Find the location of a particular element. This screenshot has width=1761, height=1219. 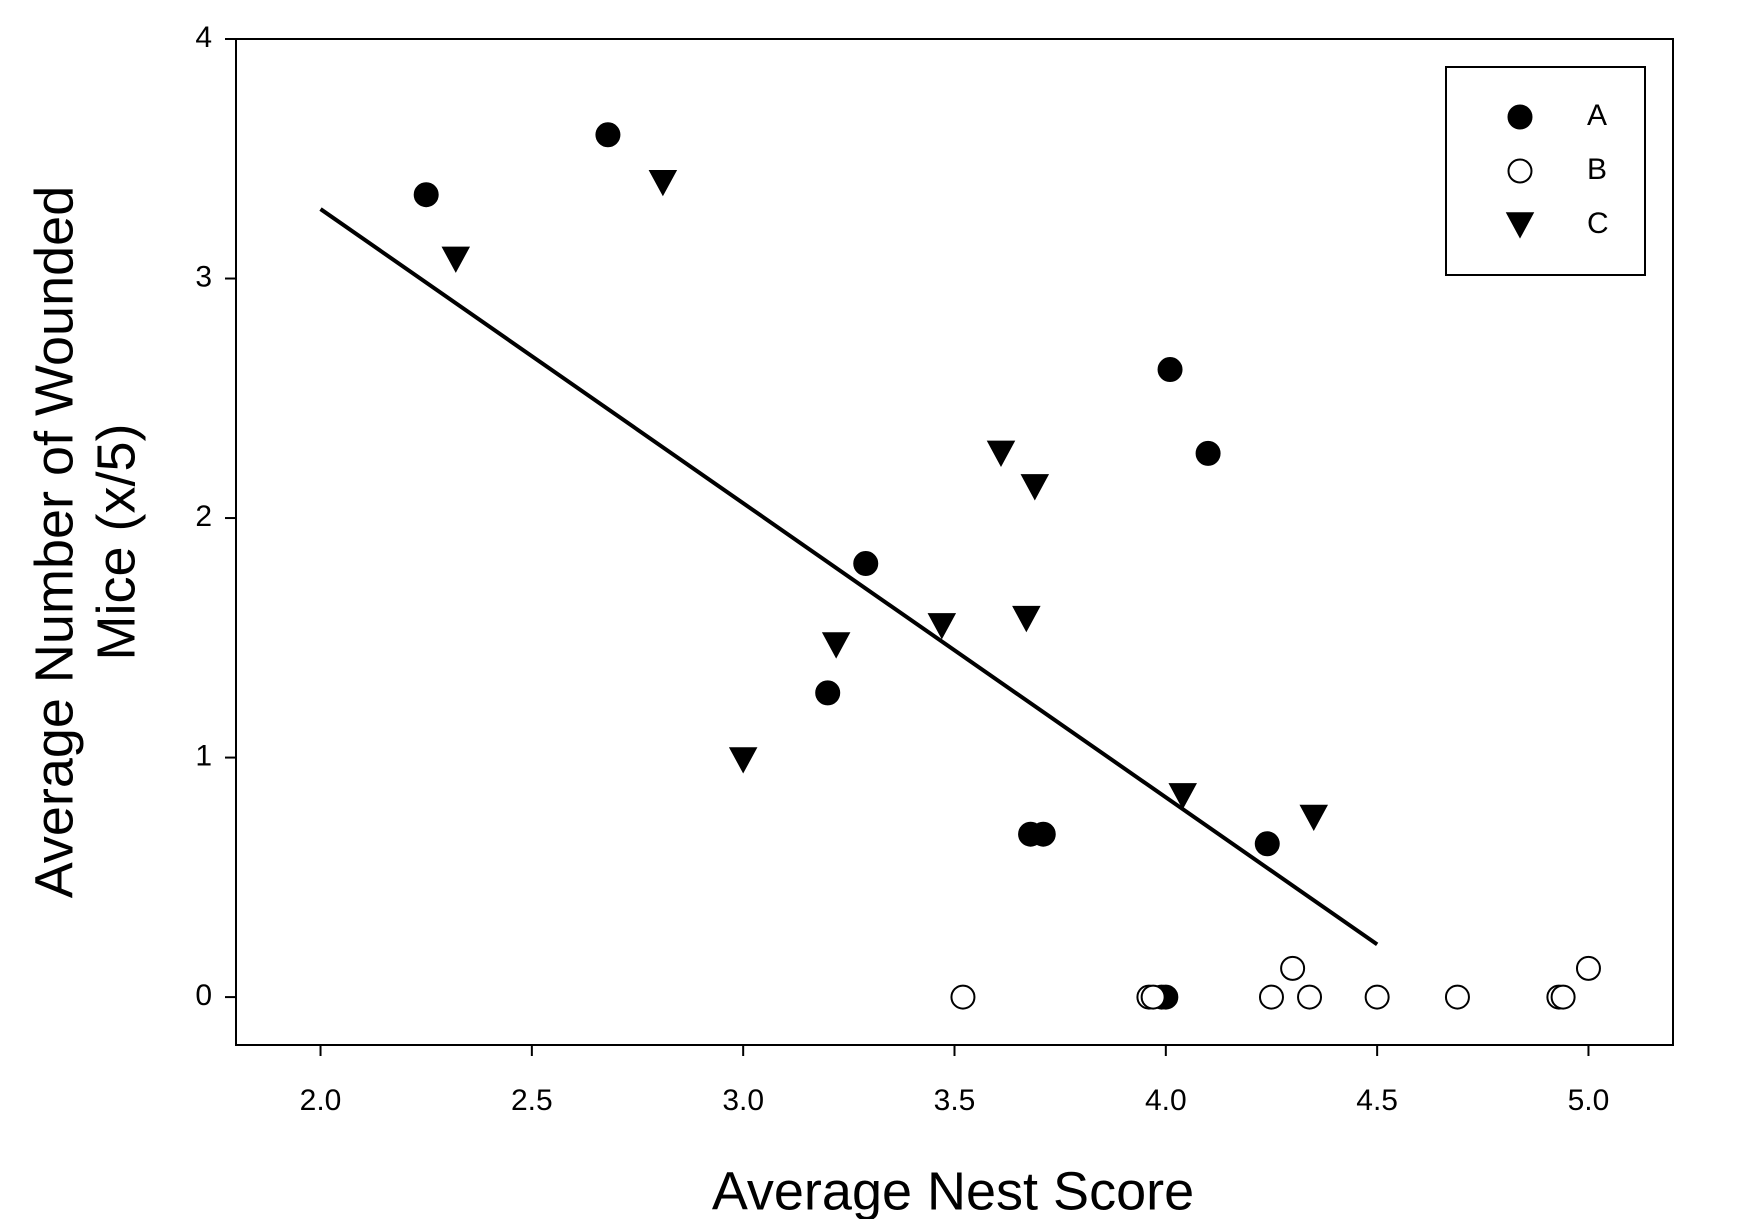

x-axis-label: Average Nest Score is located at coordinates (953, 1190).